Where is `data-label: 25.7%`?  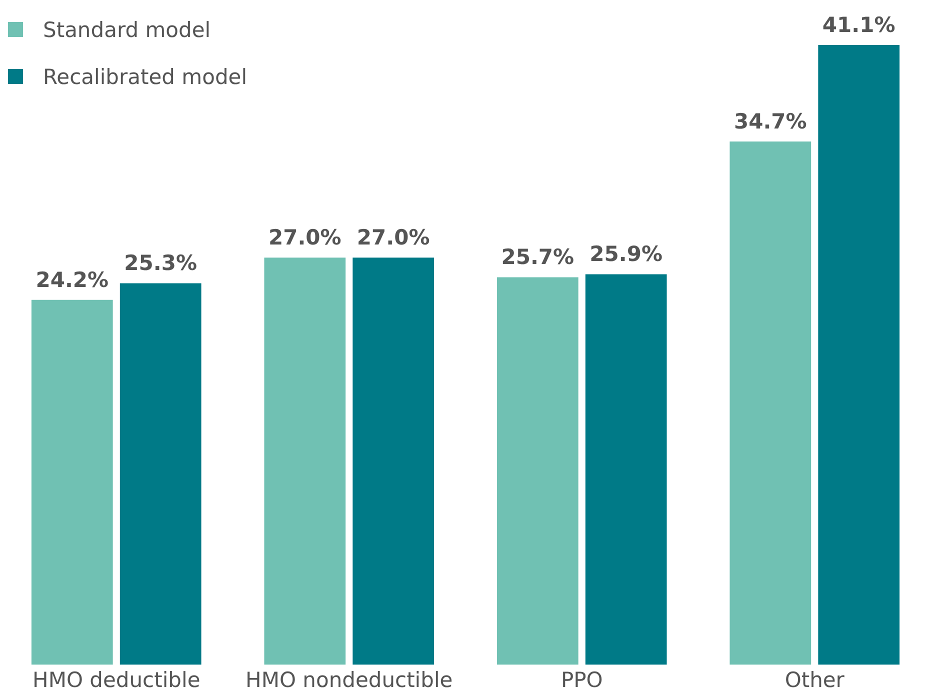
data-label: 25.7% is located at coordinates (537, 257).